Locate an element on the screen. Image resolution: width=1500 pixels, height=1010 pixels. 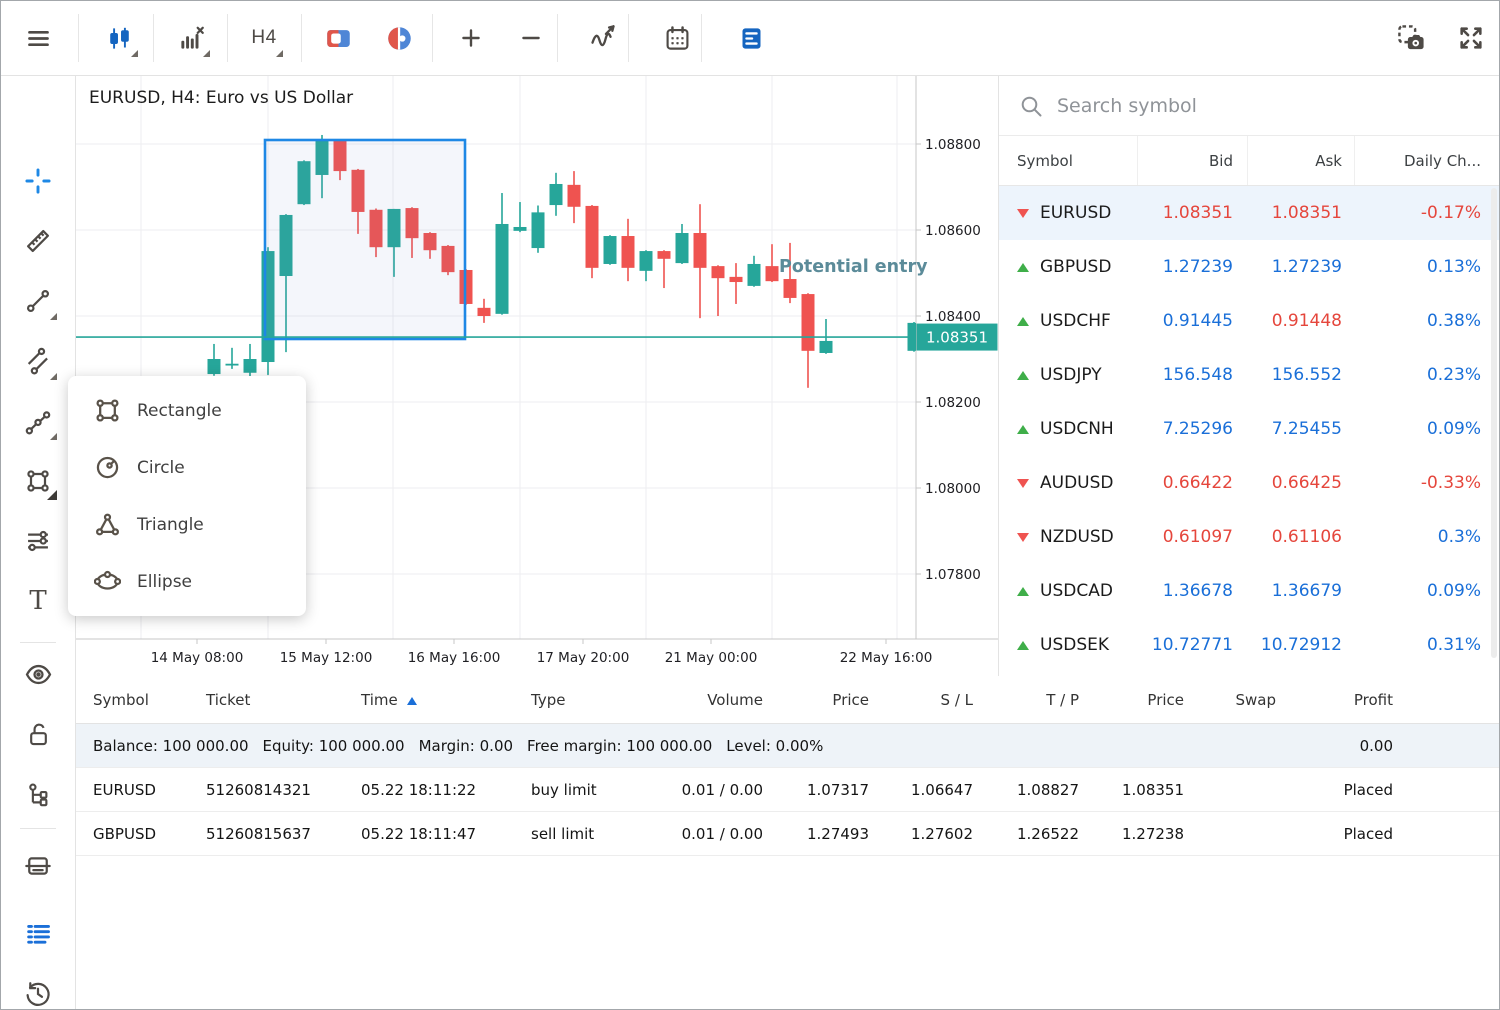
bid-value: 1.08351 is located at coordinates (1197, 213).